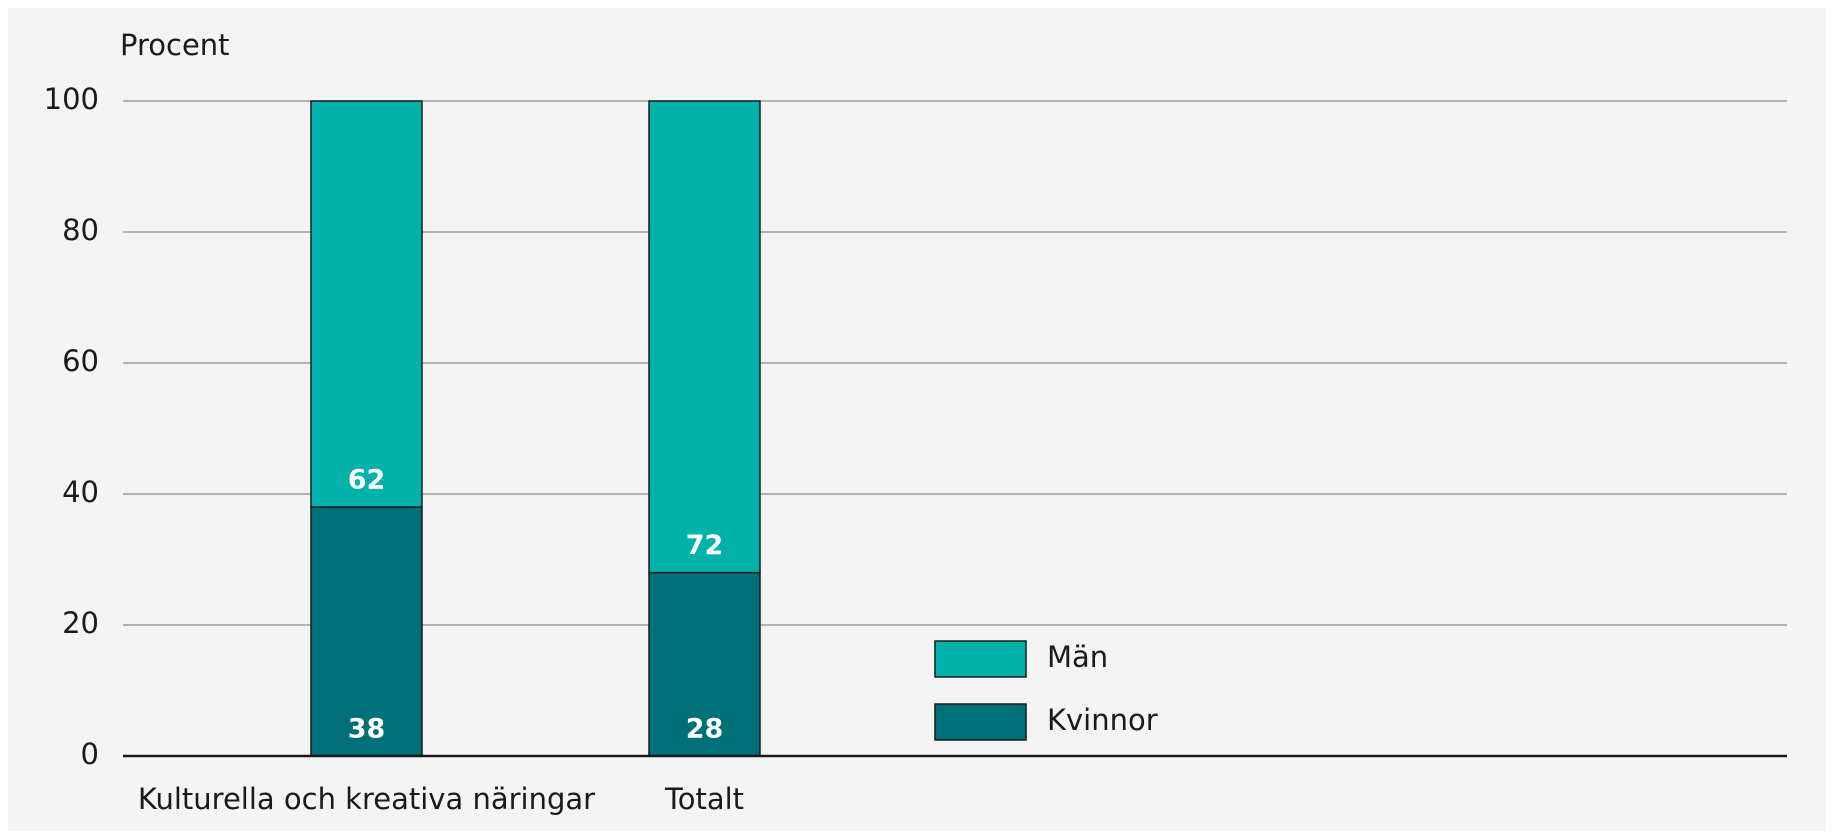 Image resolution: width=1834 pixels, height=839 pixels. Describe the element at coordinates (80, 361) in the screenshot. I see `y-tick-label: 60` at that location.